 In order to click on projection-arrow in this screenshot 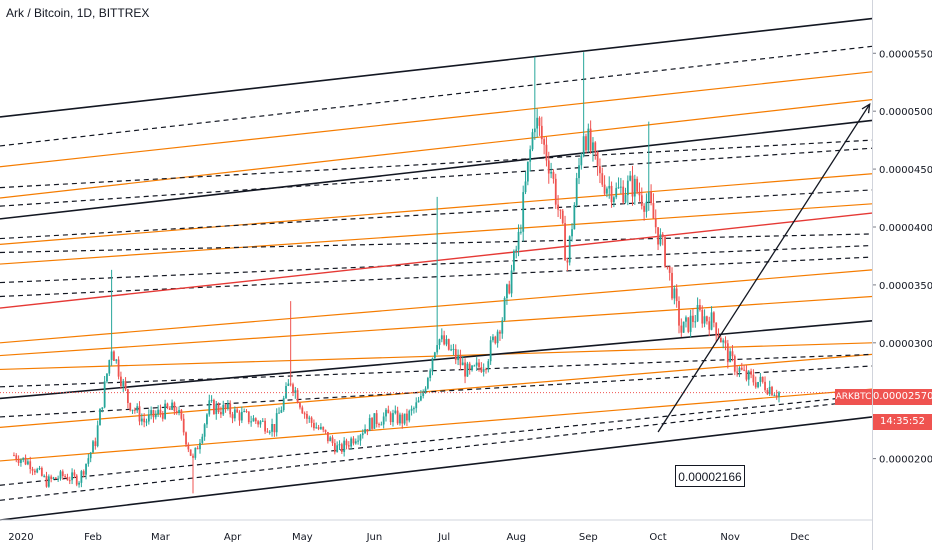, I will do `click(764, 267)`.